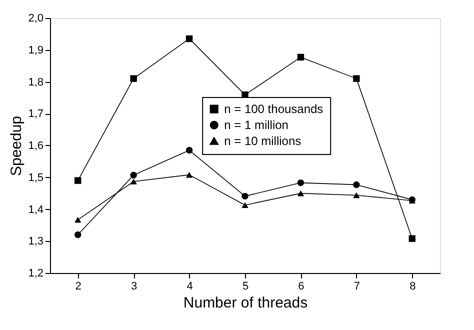 This screenshot has height=330, width=474. What do you see at coordinates (134, 286) in the screenshot?
I see `x-tick-label: 3` at bounding box center [134, 286].